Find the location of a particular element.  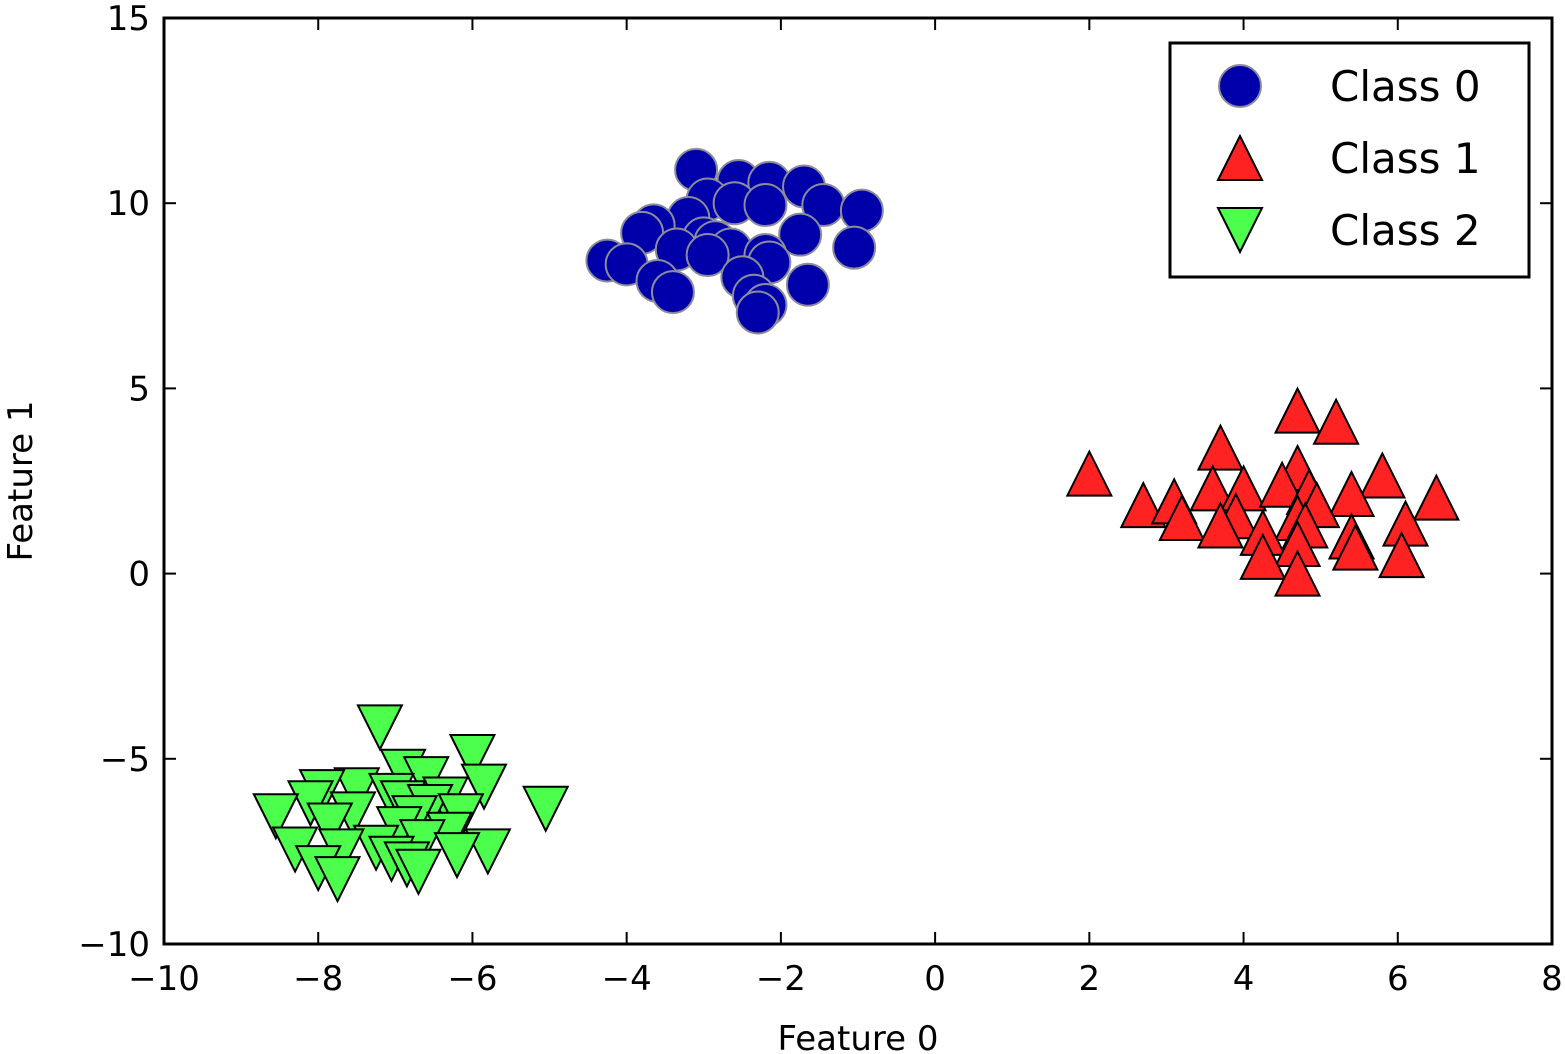

x-tick-label: 6 is located at coordinates (1398, 979).